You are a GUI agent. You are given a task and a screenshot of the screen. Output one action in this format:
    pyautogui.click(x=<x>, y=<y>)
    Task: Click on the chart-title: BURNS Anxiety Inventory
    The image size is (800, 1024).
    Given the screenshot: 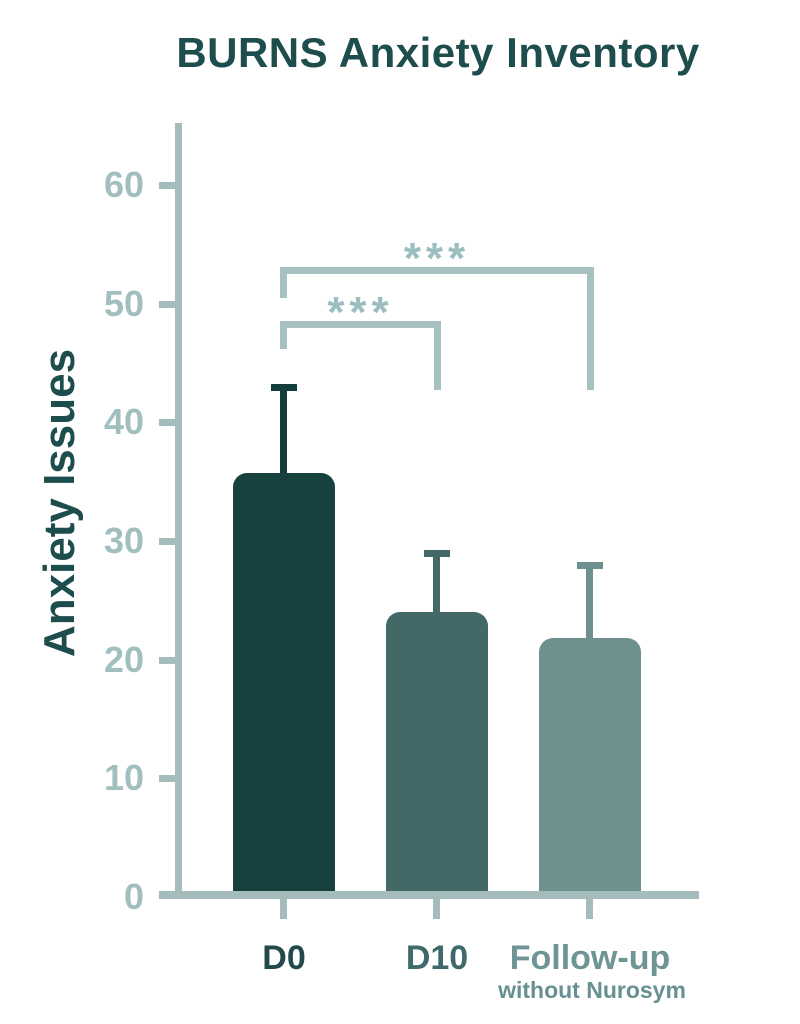 What is the action you would take?
    pyautogui.click(x=438, y=52)
    